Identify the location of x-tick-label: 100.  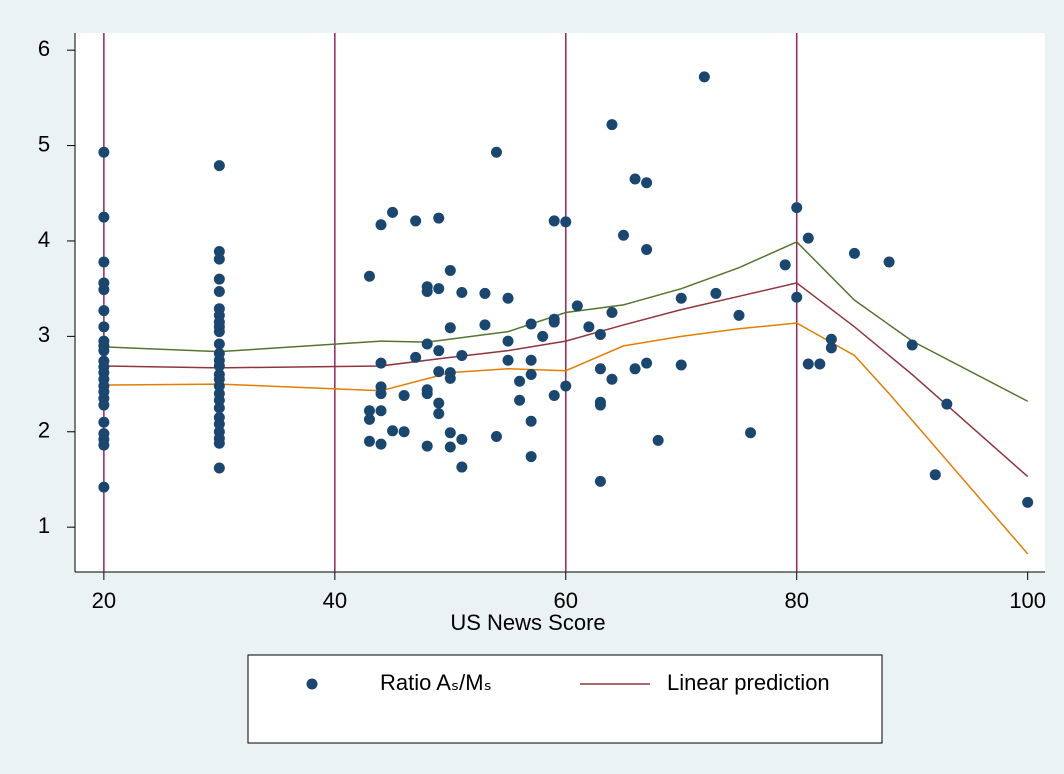
(1027, 600).